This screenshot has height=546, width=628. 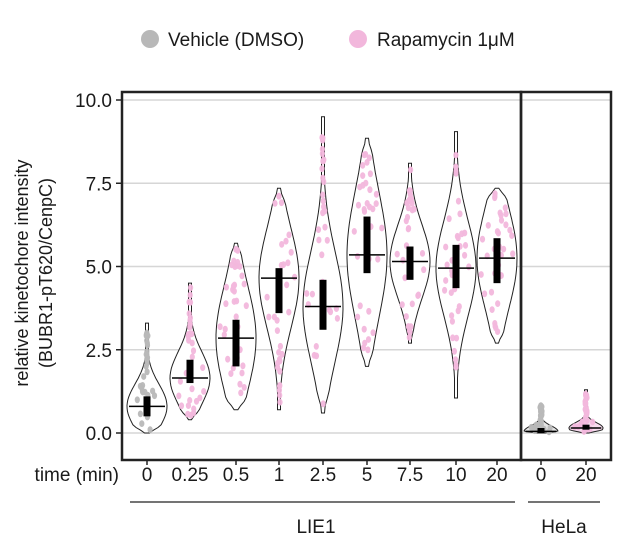 I want to click on y-tick-label: 10.0, so click(x=93, y=101).